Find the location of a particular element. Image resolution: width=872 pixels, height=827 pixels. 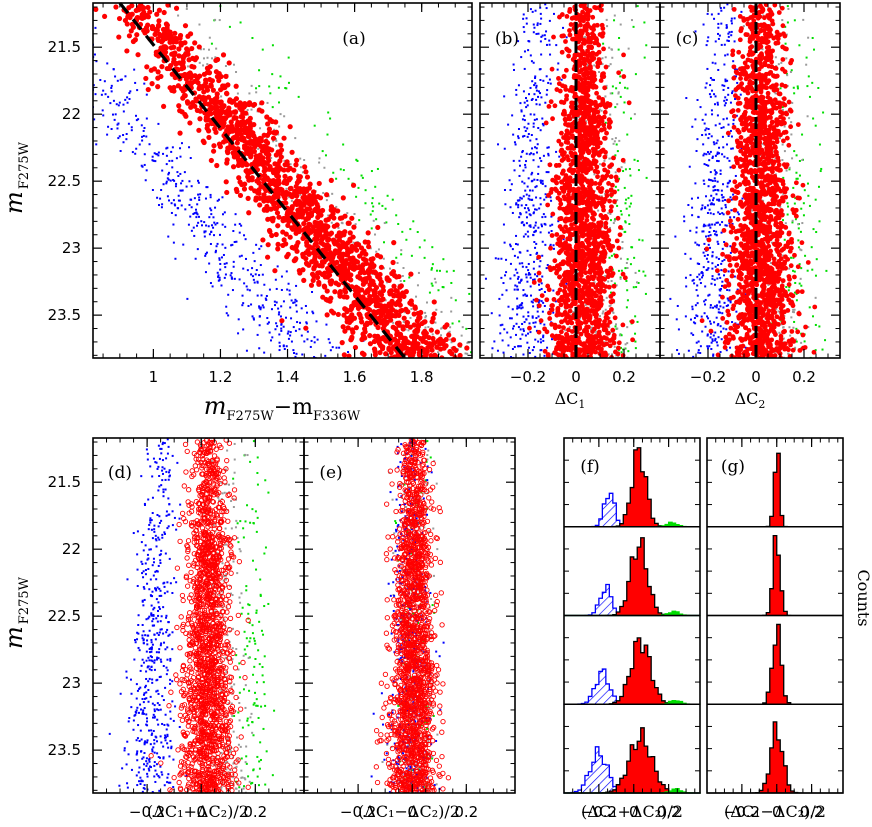

panel-a-ytick-label: 23.5 is located at coordinates (64, 315).